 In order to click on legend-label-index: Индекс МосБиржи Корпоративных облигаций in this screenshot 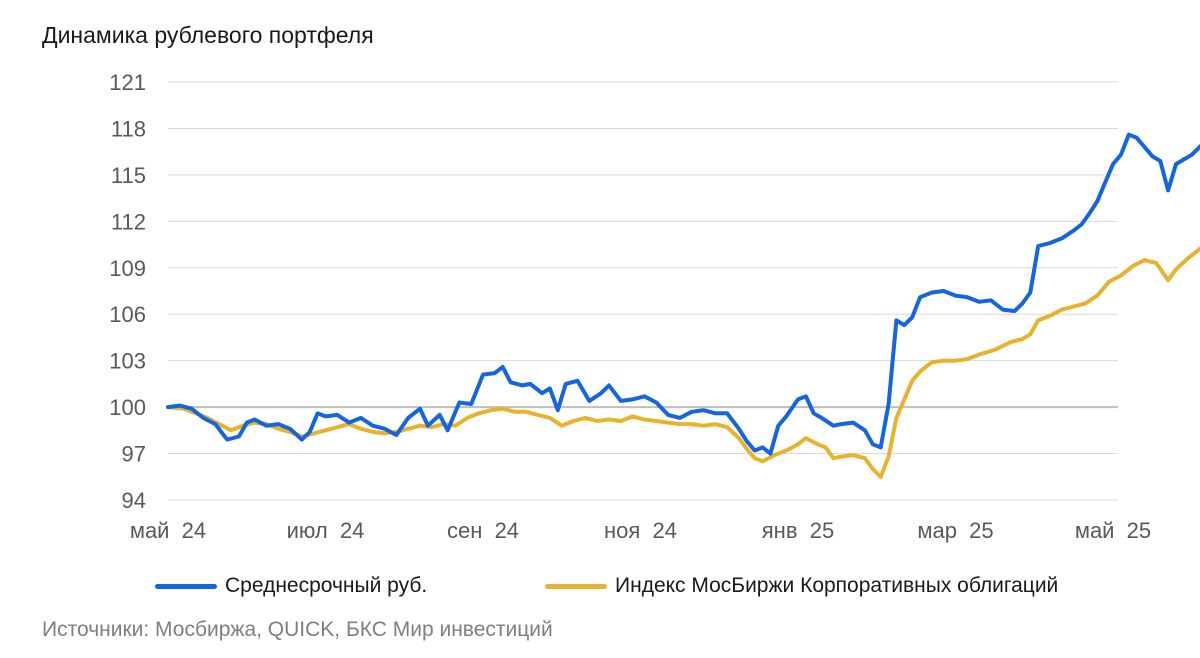, I will do `click(837, 585)`.